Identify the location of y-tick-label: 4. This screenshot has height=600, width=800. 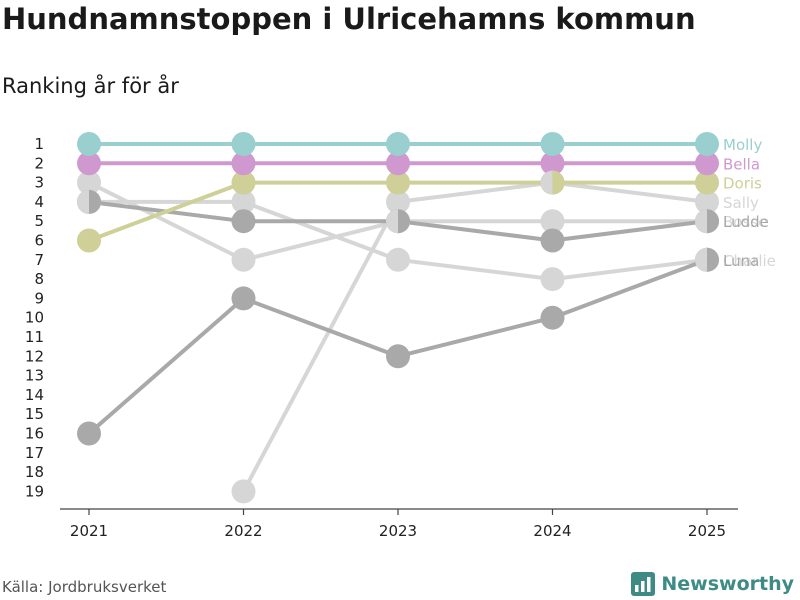
(39, 202).